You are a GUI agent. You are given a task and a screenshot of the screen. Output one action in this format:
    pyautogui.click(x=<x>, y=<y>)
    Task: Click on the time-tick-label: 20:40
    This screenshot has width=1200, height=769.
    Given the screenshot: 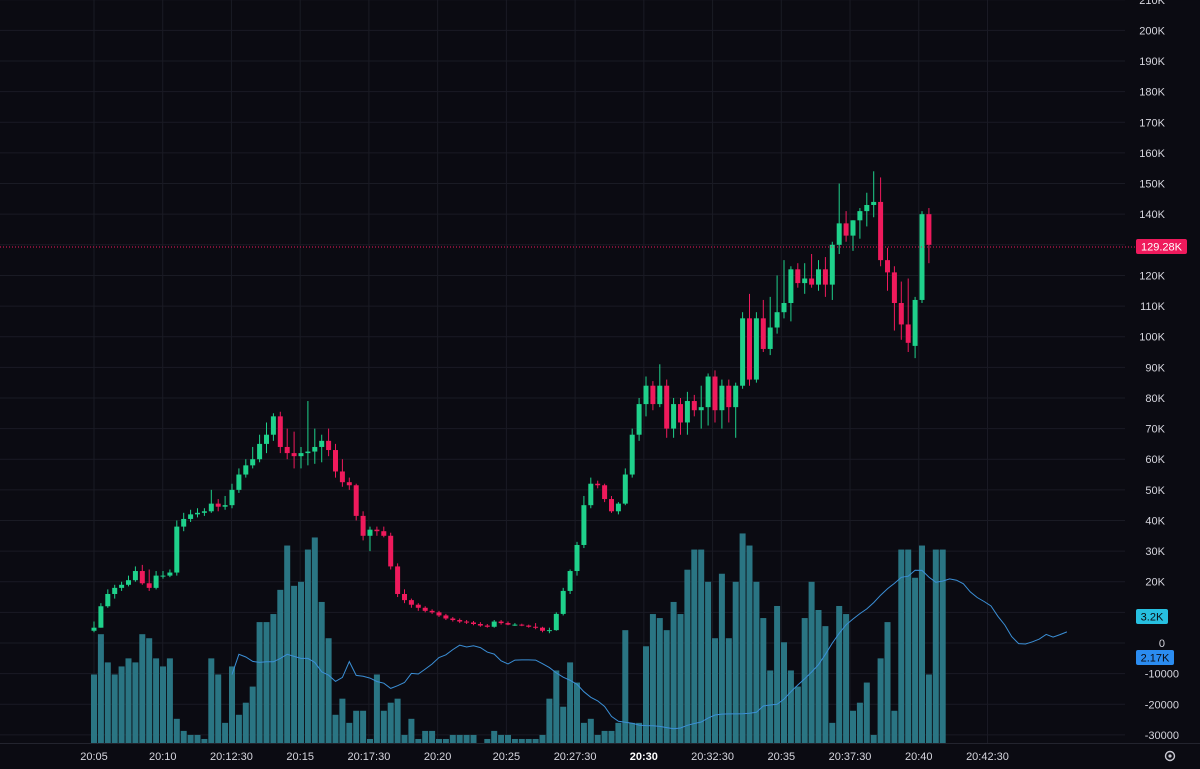 What is the action you would take?
    pyautogui.click(x=919, y=757)
    